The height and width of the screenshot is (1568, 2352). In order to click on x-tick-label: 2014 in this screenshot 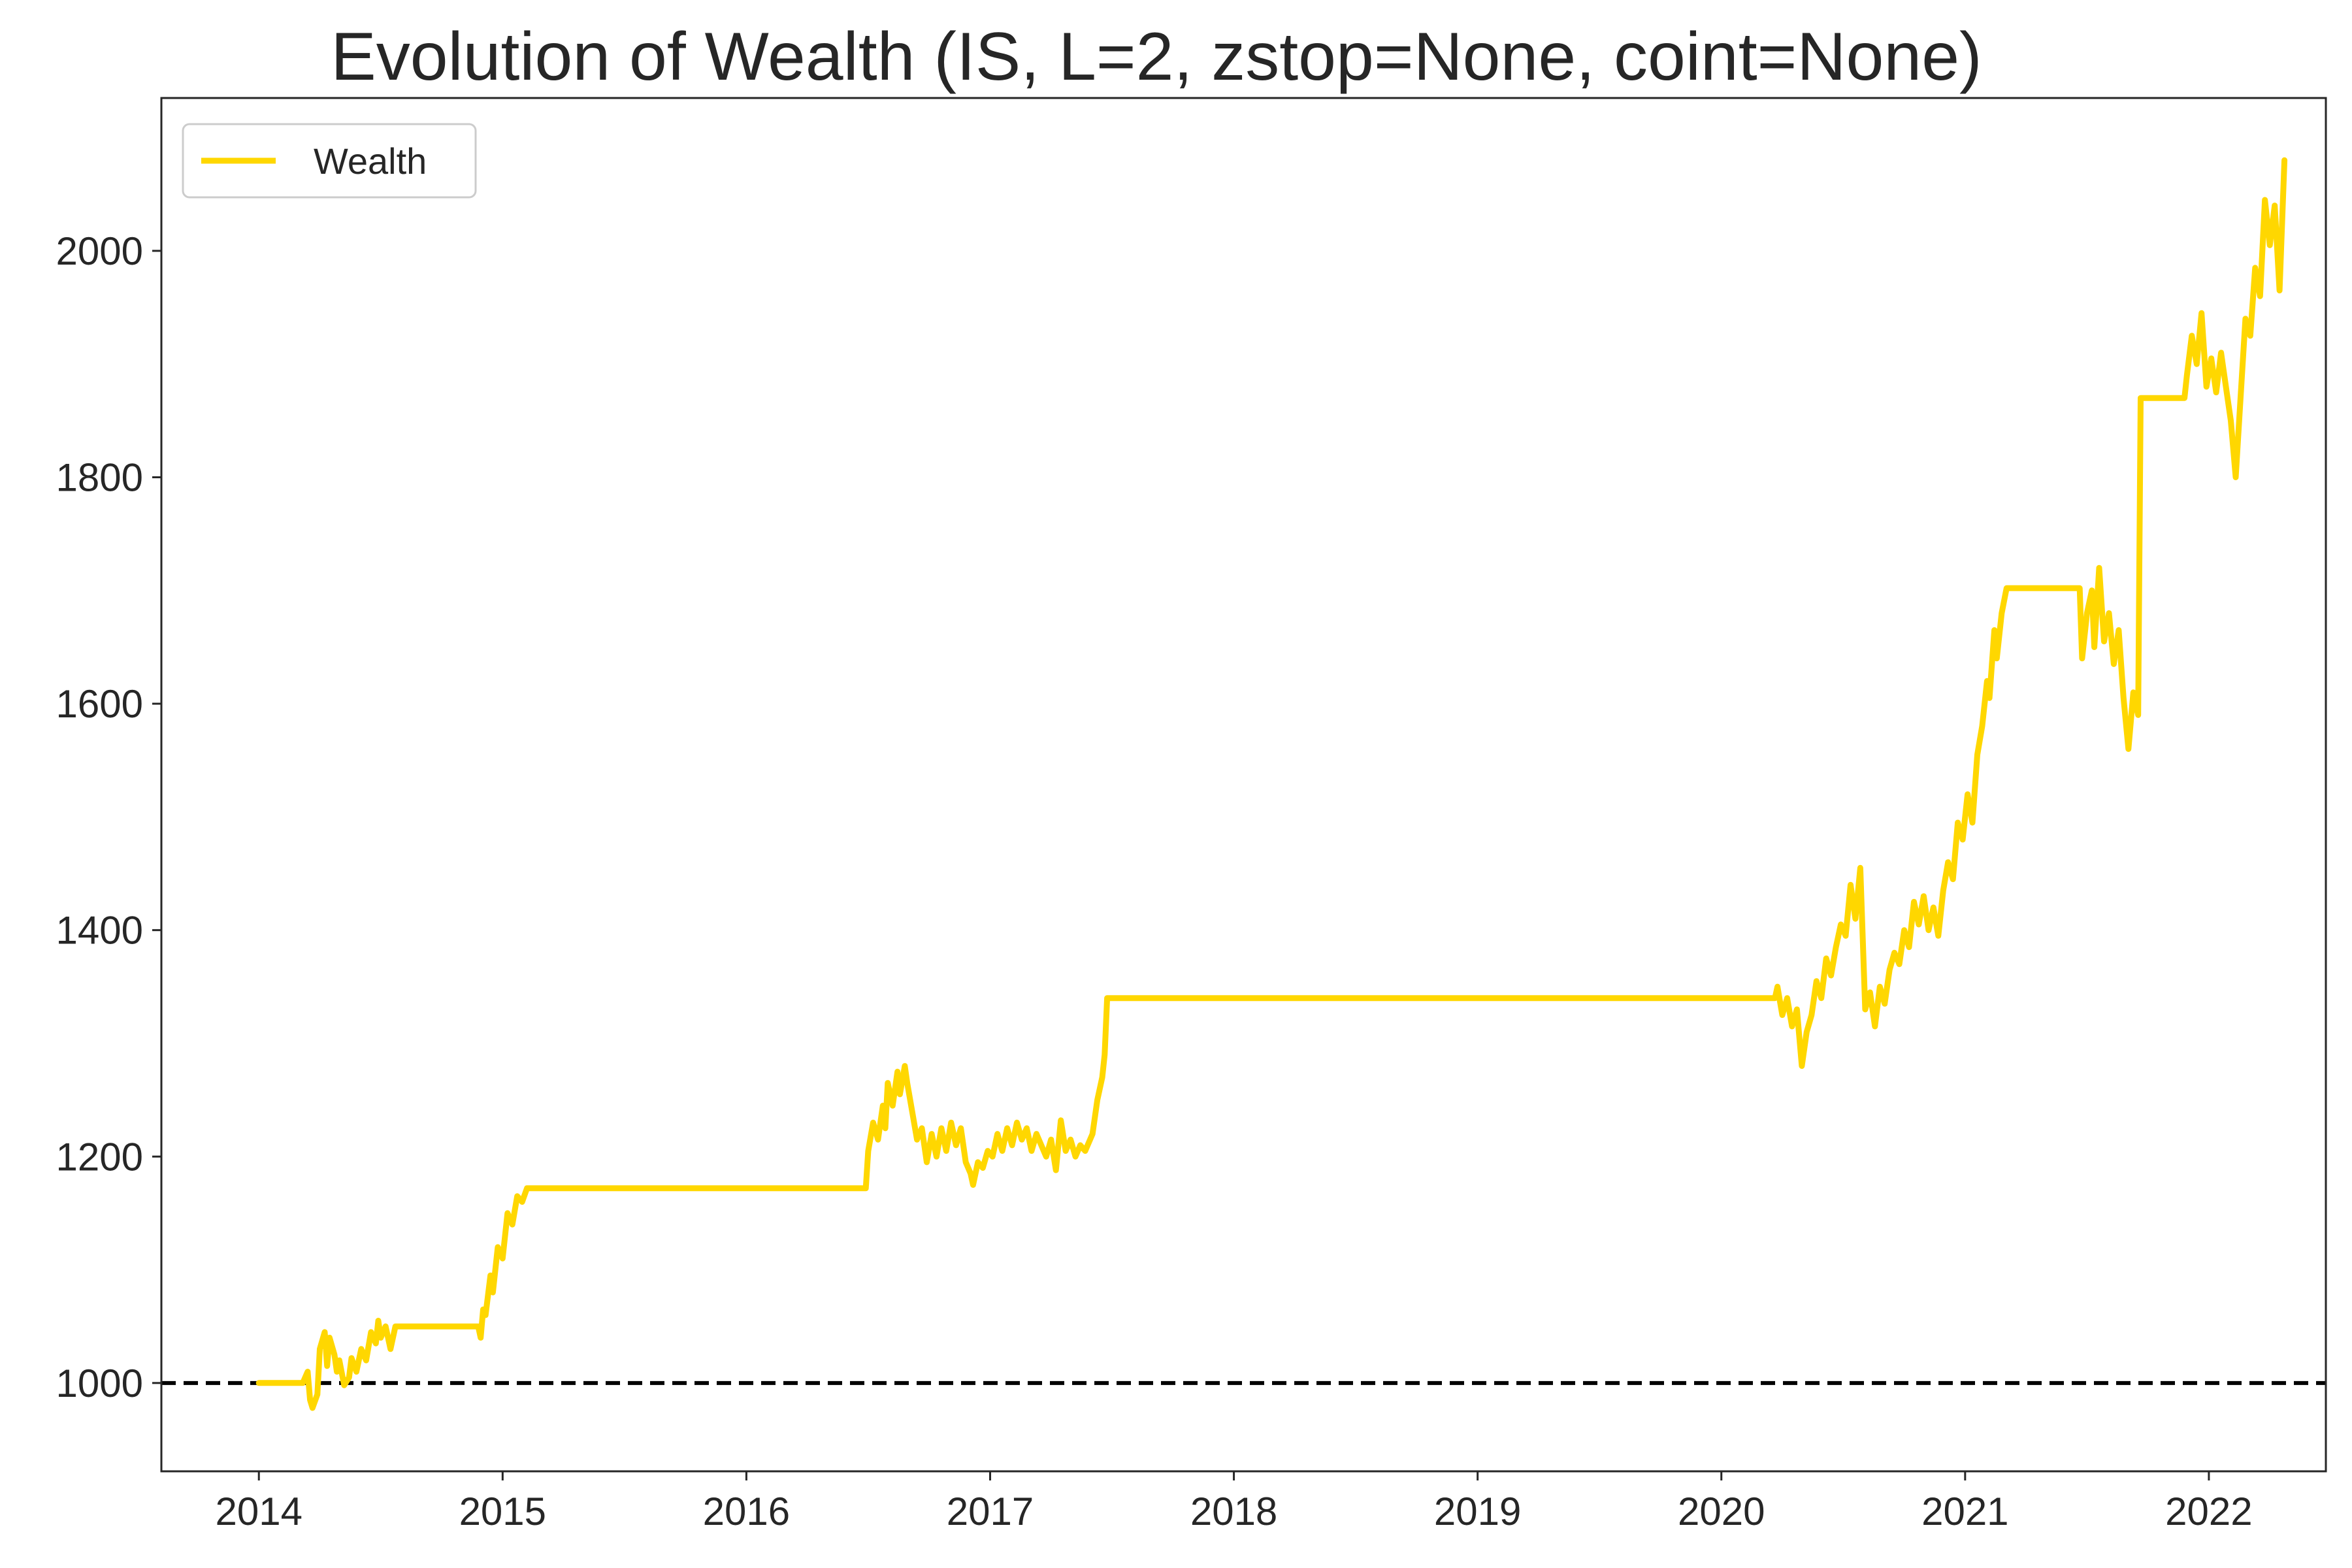, I will do `click(258, 1511)`.